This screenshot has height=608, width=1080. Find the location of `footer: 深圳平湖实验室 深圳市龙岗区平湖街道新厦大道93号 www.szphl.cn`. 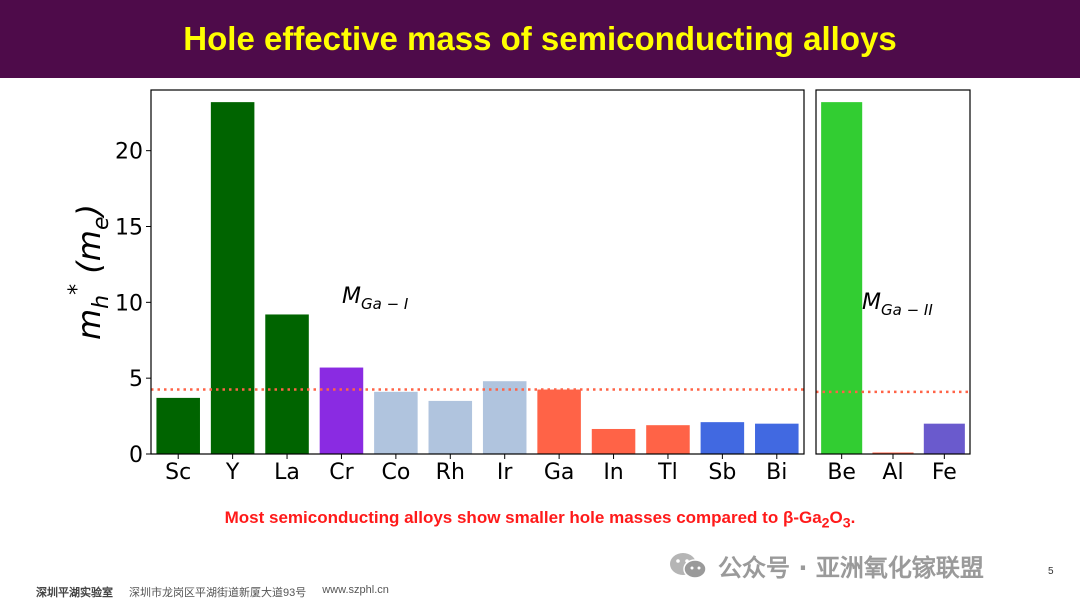

footer: 深圳平湖实验室 深圳市龙岗区平湖街道新厦大道93号 www.szphl.cn is located at coordinates (212, 592).